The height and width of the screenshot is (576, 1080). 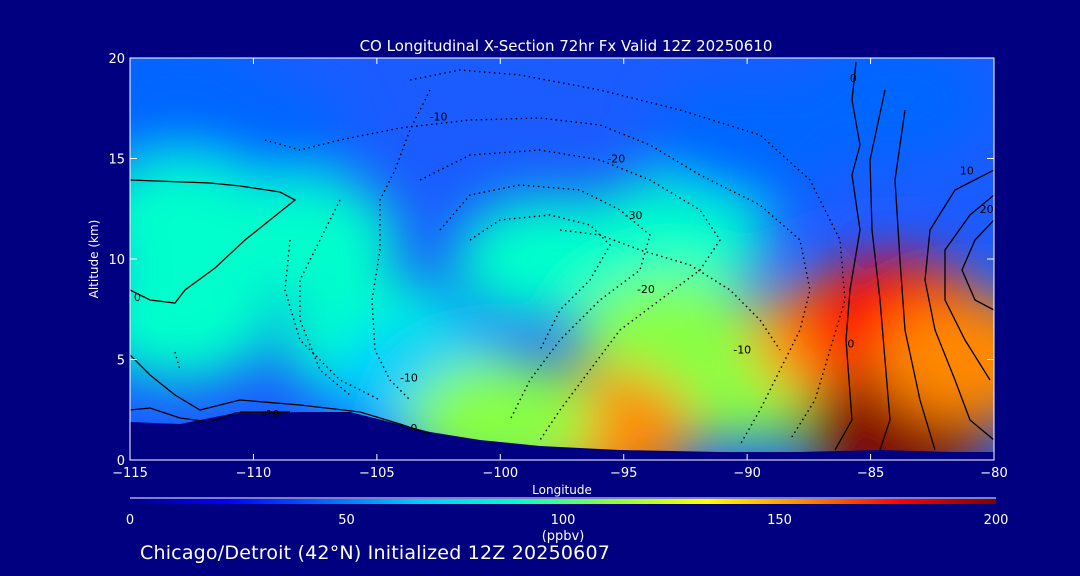 What do you see at coordinates (563, 501) in the screenshot?
I see `colorbar` at bounding box center [563, 501].